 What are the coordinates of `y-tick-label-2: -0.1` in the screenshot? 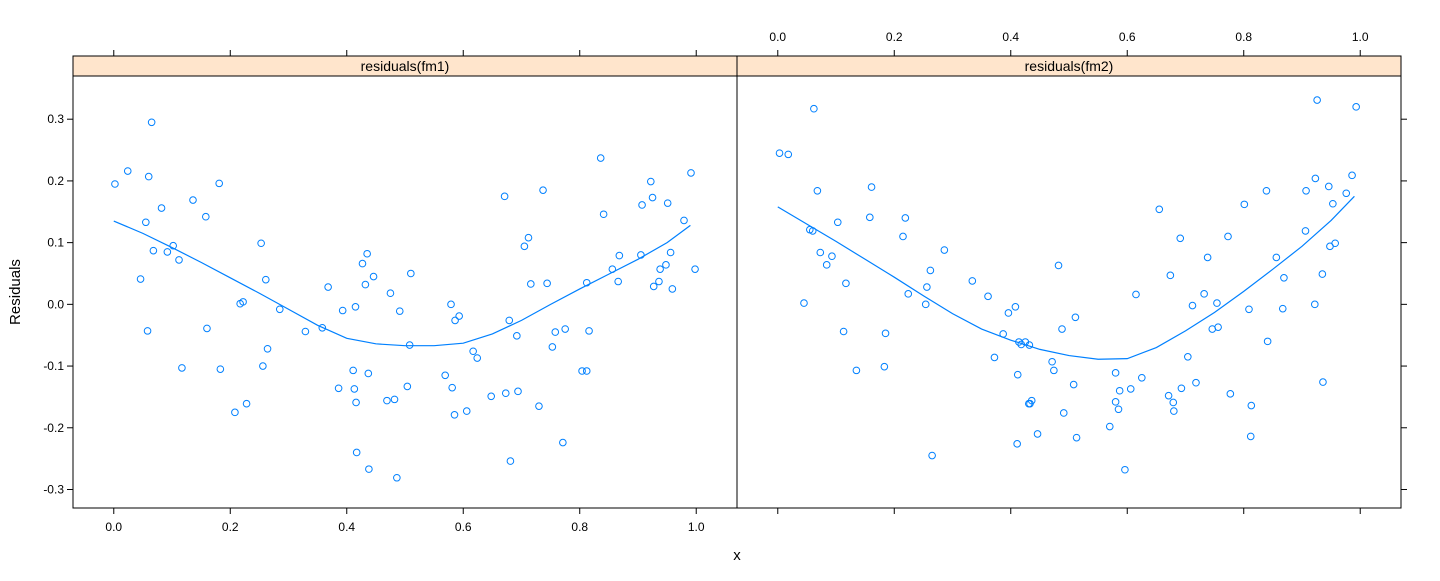 It's located at (53, 366).